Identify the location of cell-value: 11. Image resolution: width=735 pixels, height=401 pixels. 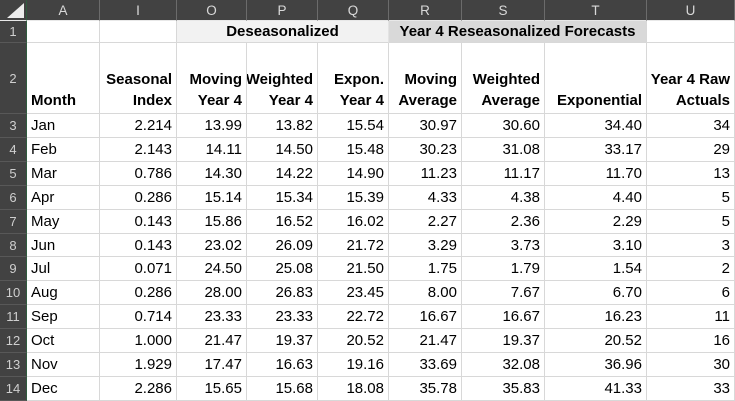
(691, 317).